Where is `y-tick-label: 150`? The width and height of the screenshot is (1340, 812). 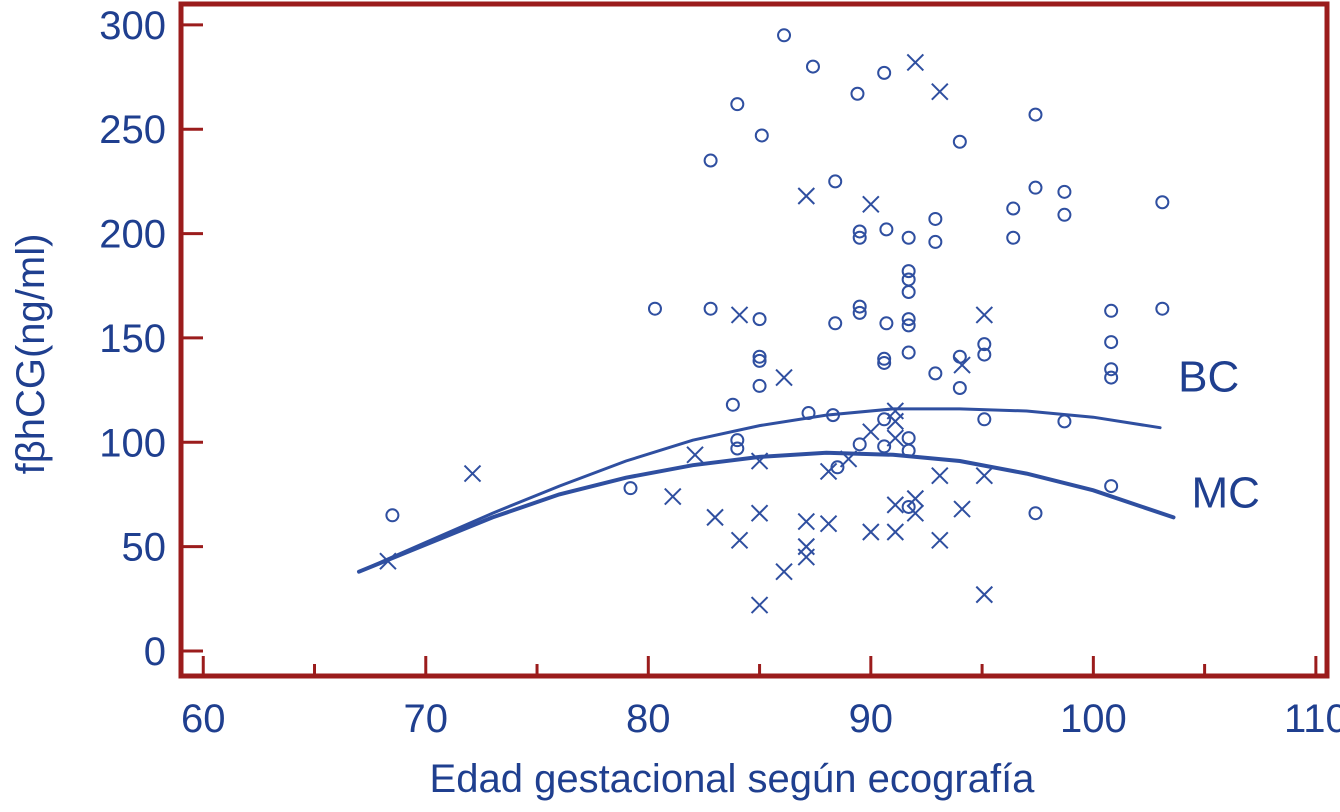
y-tick-label: 150 is located at coordinates (132, 339).